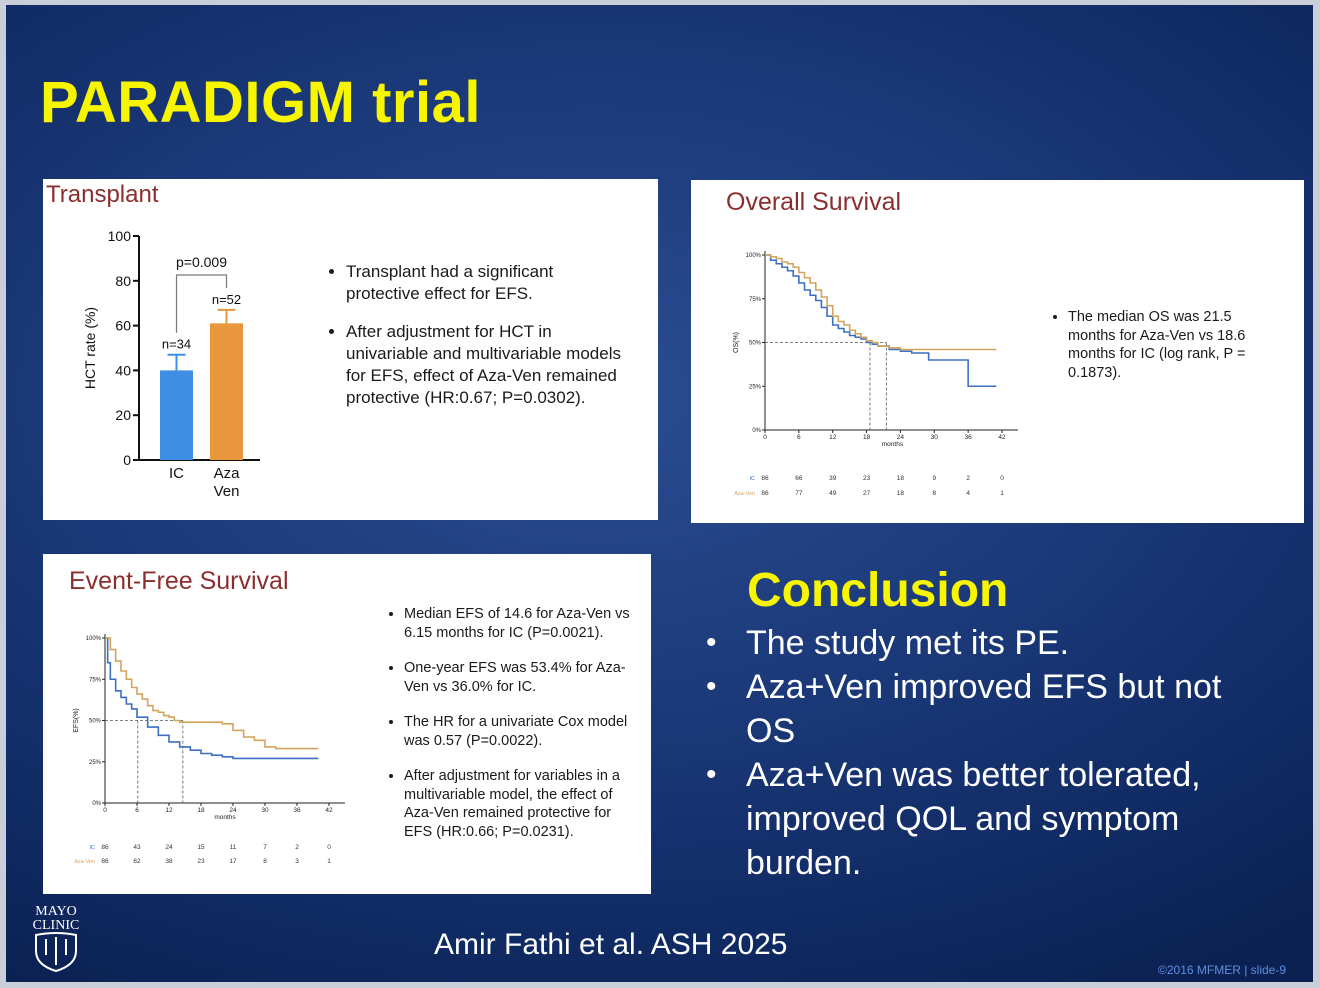  Describe the element at coordinates (127, 460) in the screenshot. I see `y-tick-label: 0` at that location.